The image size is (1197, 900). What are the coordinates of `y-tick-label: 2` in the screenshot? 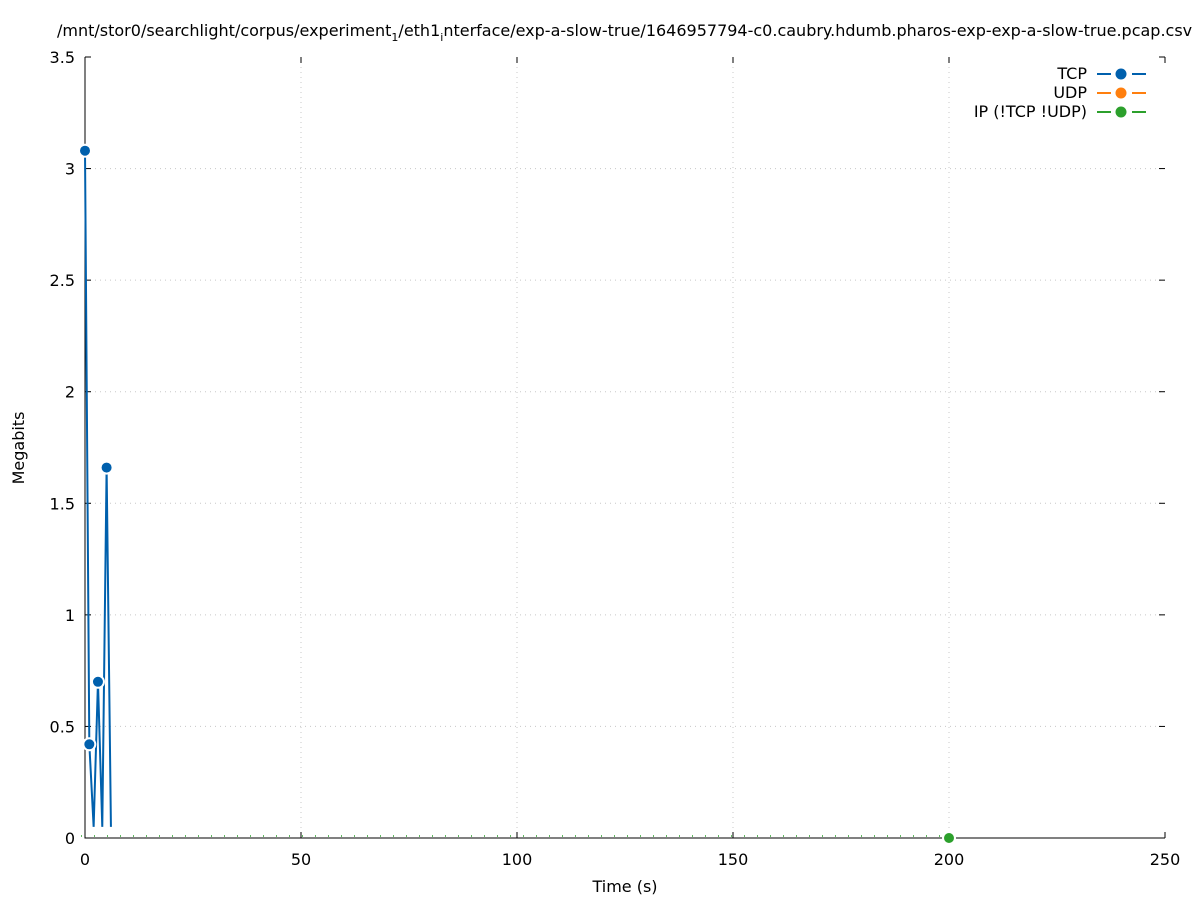 It's located at (70, 392).